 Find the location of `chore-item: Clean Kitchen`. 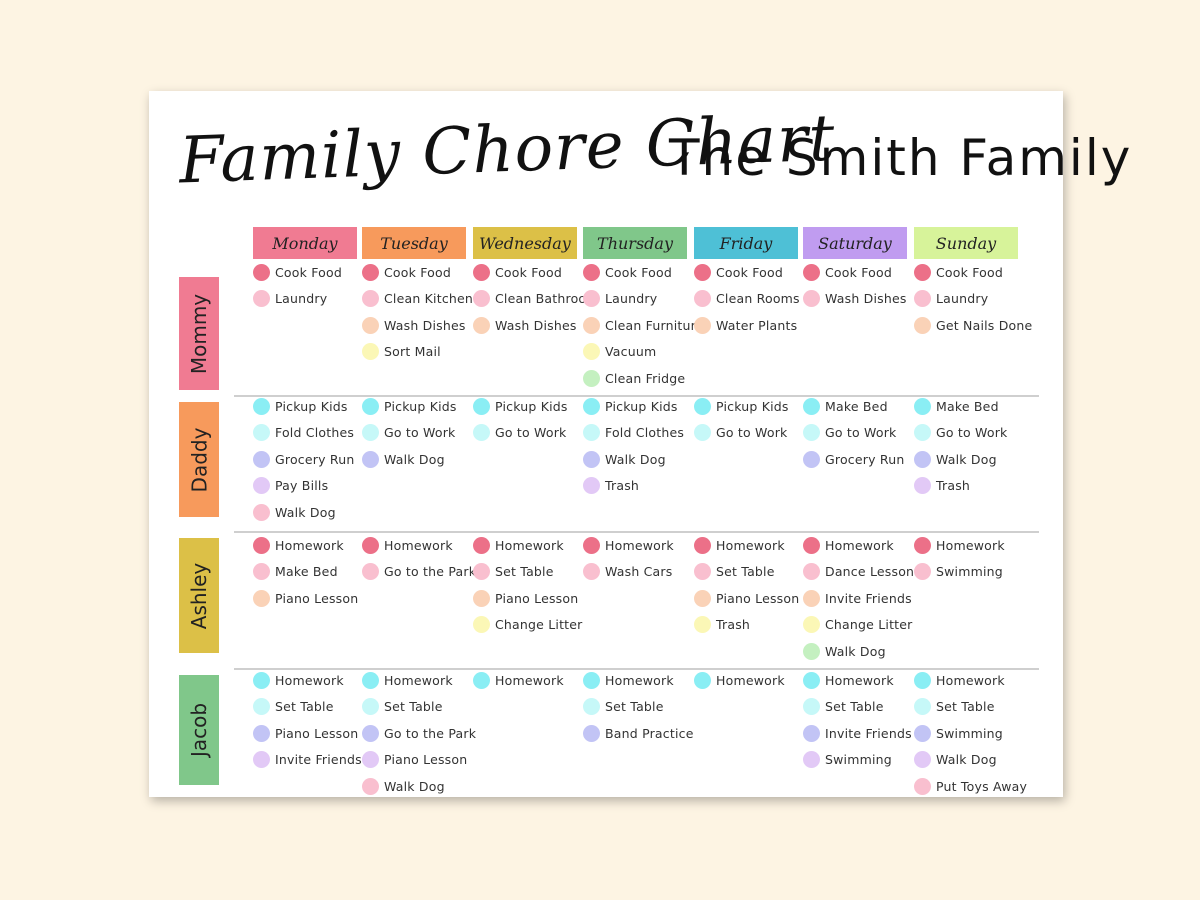

chore-item: Clean Kitchen is located at coordinates (417, 299).